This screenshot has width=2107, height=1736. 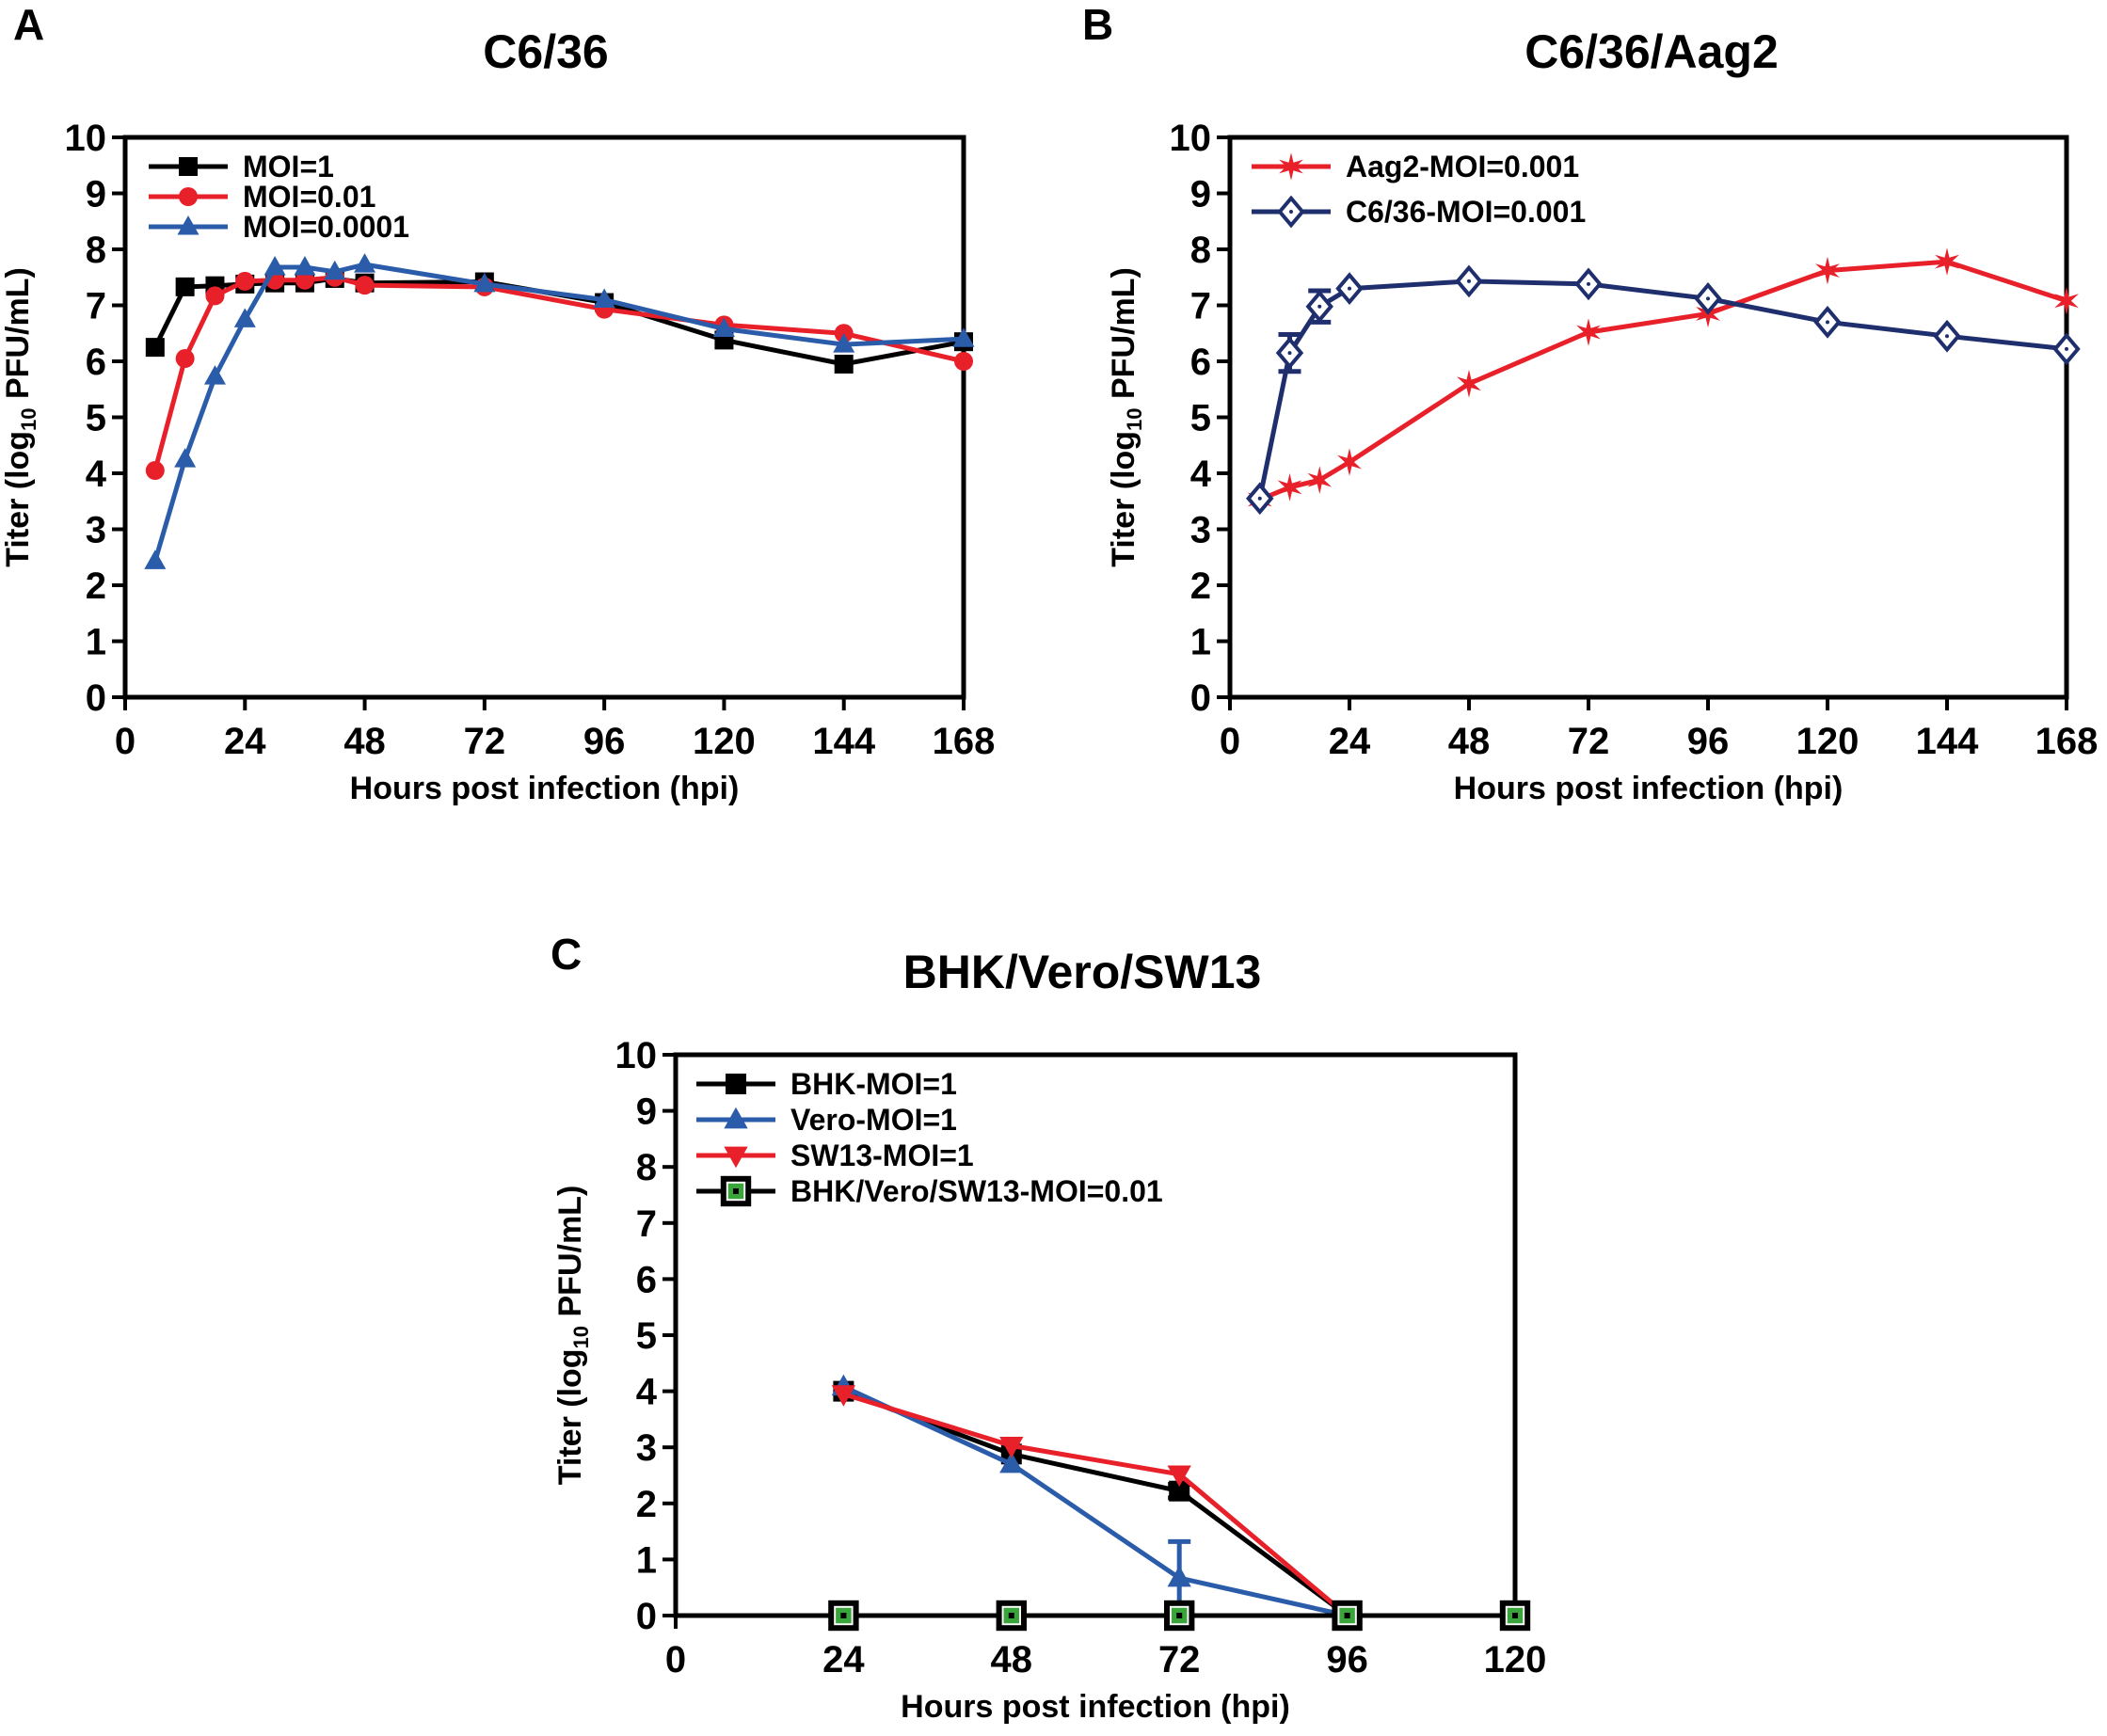 What do you see at coordinates (1350, 741) in the screenshot?
I see `x-tick-label: 24` at bounding box center [1350, 741].